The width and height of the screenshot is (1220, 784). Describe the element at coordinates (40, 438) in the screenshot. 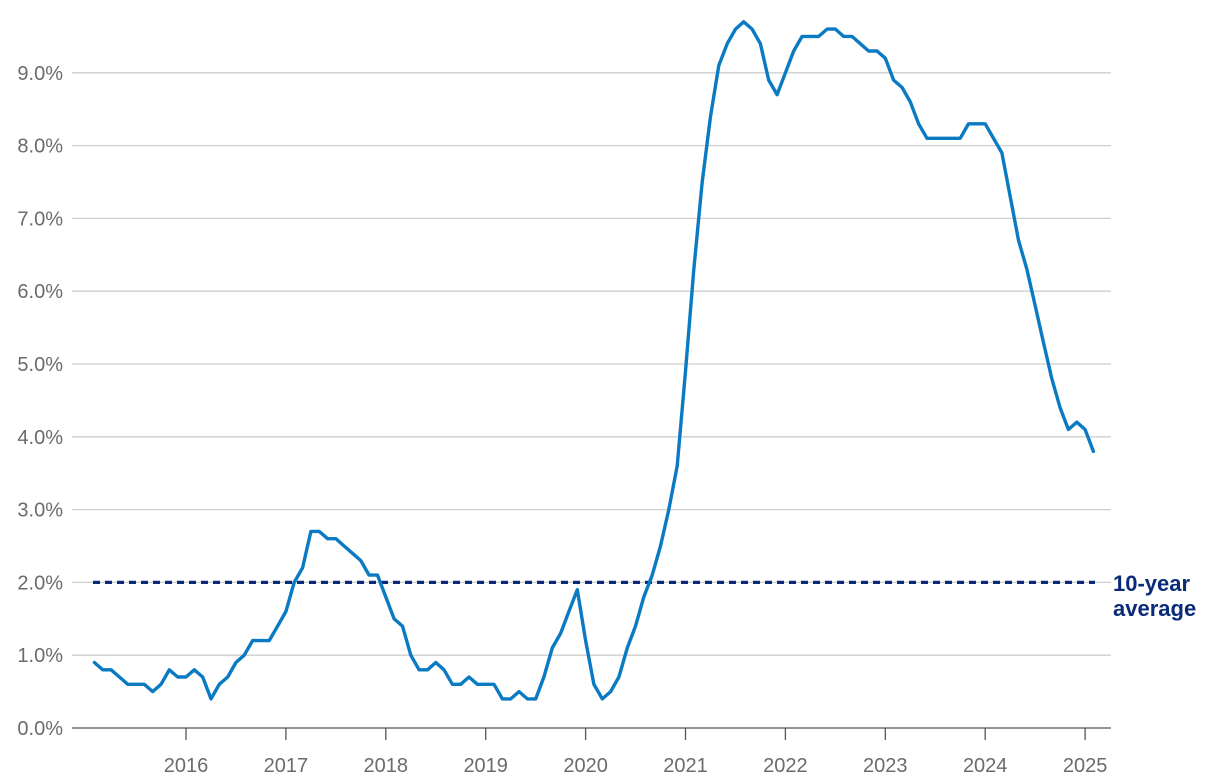

I see `y-tick-label: 4.0%` at that location.